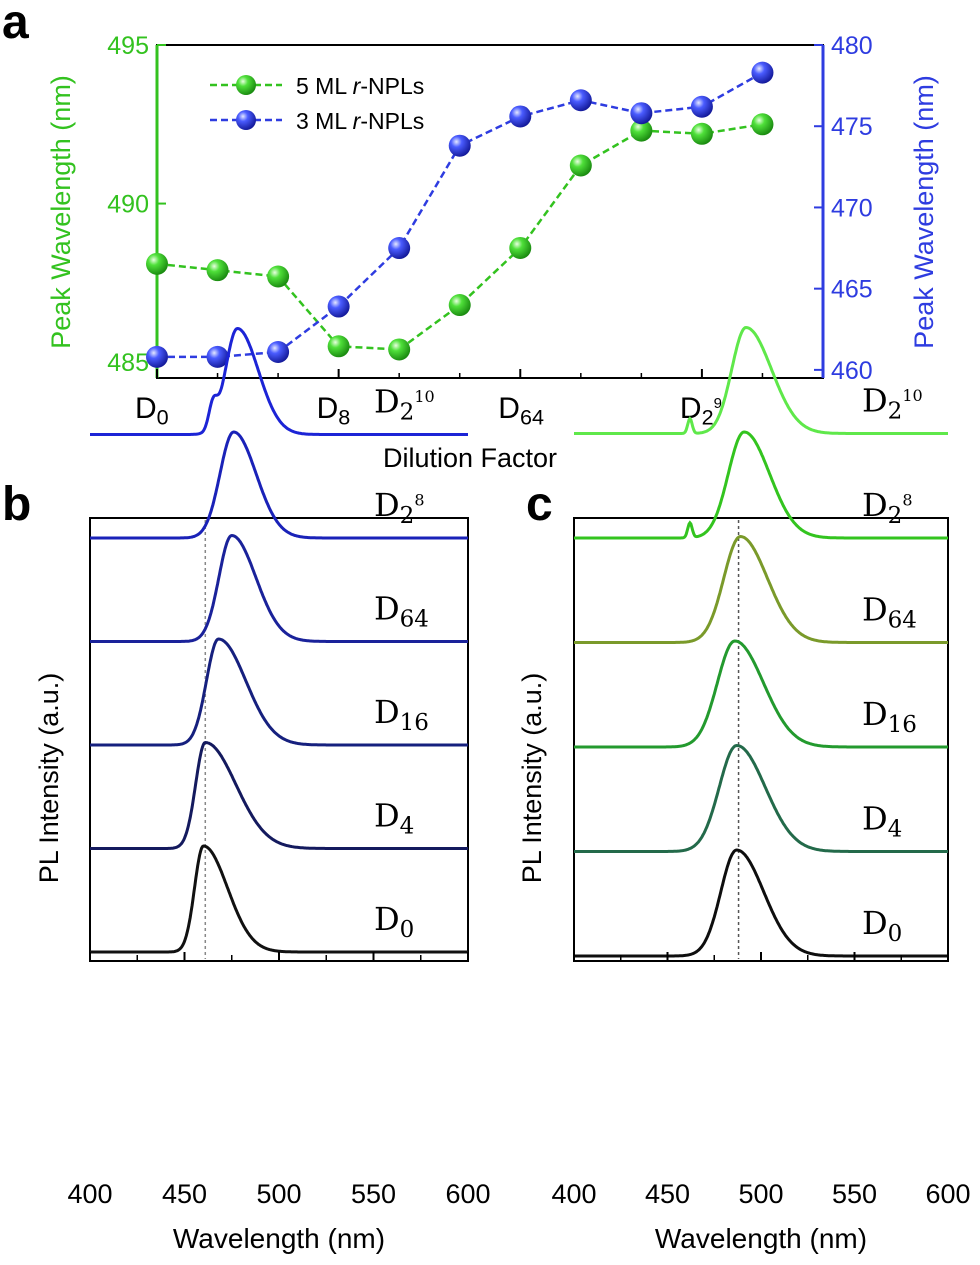  I want to click on curve-label: D64, so click(889, 612).